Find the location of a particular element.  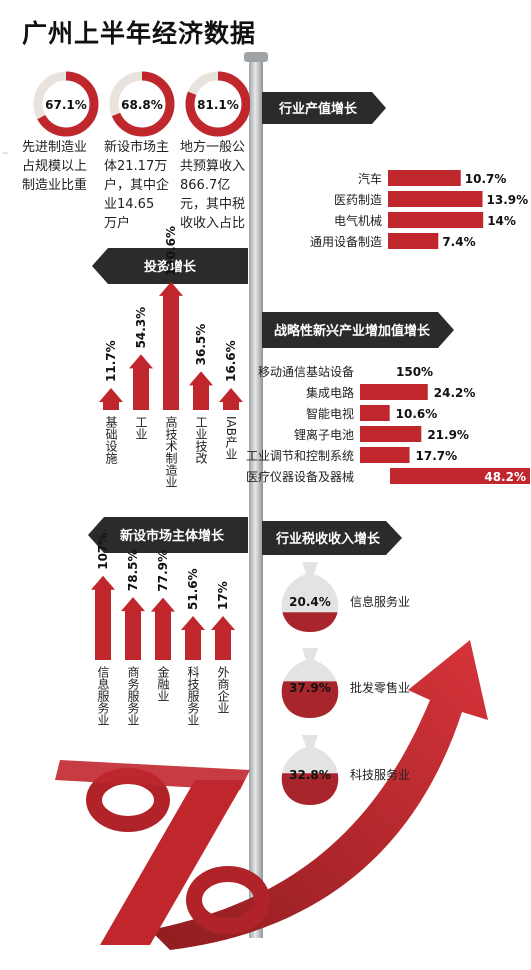

industry-row: 汽车 10.7% is located at coordinates (432, 178).